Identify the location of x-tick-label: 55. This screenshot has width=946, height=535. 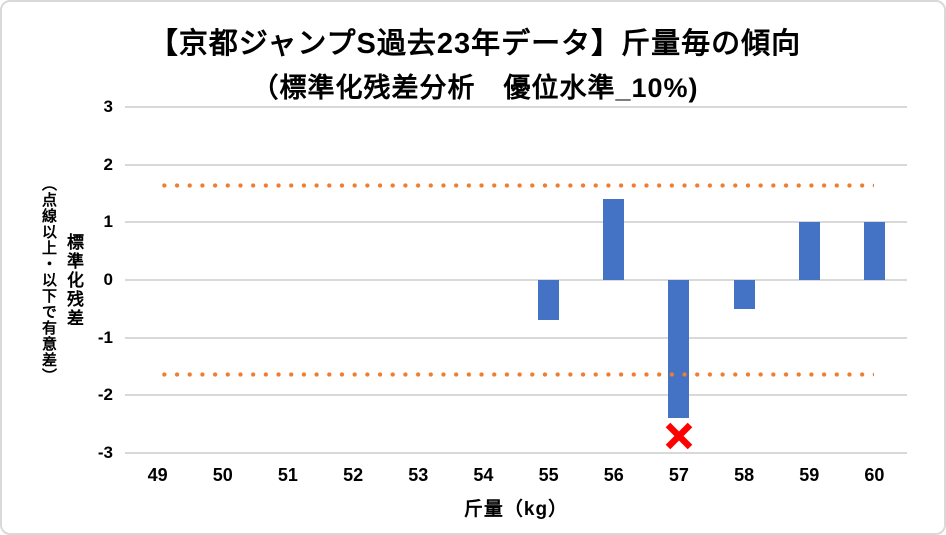
(548, 475).